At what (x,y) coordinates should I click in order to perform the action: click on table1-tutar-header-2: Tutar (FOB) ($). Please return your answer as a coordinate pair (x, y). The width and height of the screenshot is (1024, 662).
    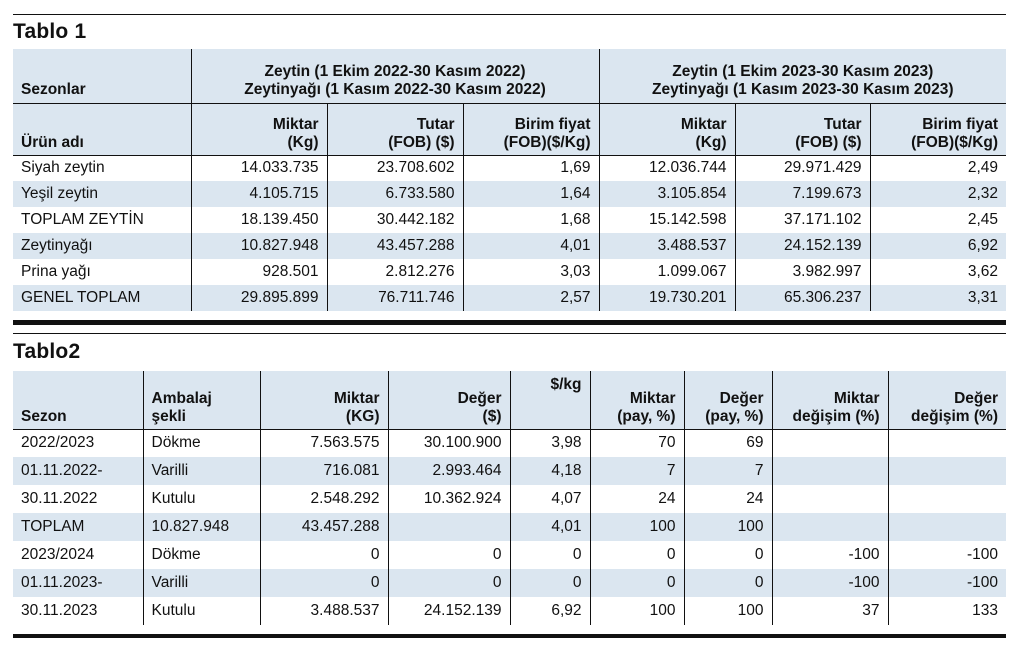
    Looking at the image, I should click on (802, 128).